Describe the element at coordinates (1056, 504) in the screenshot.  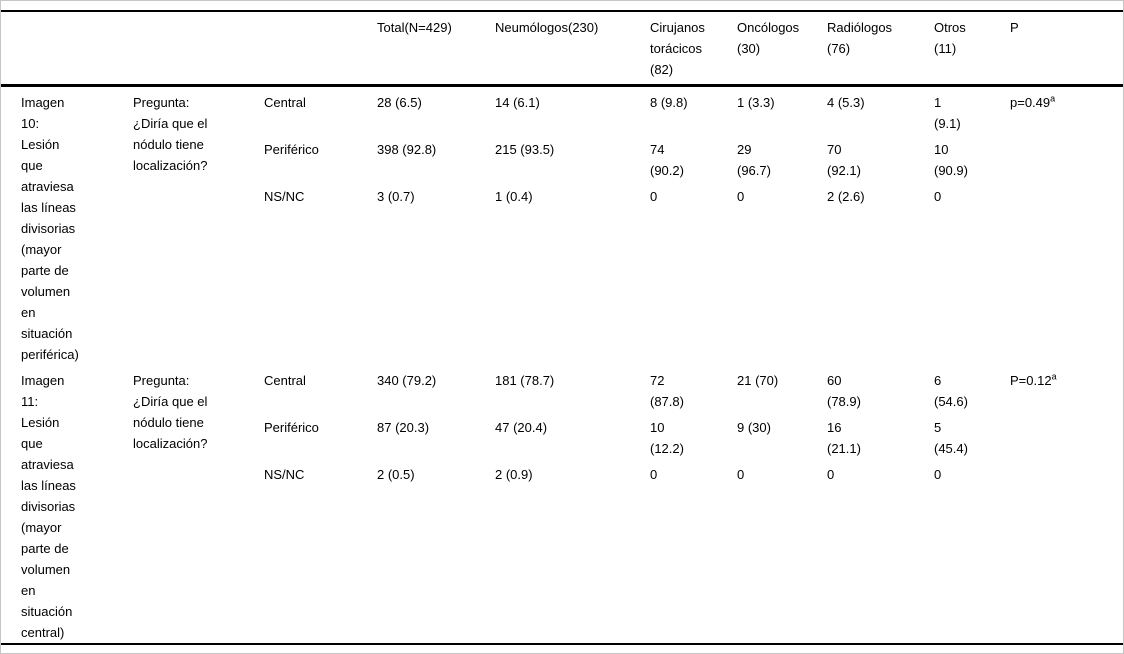
I see `p-value-cell: P=0.12a` at that location.